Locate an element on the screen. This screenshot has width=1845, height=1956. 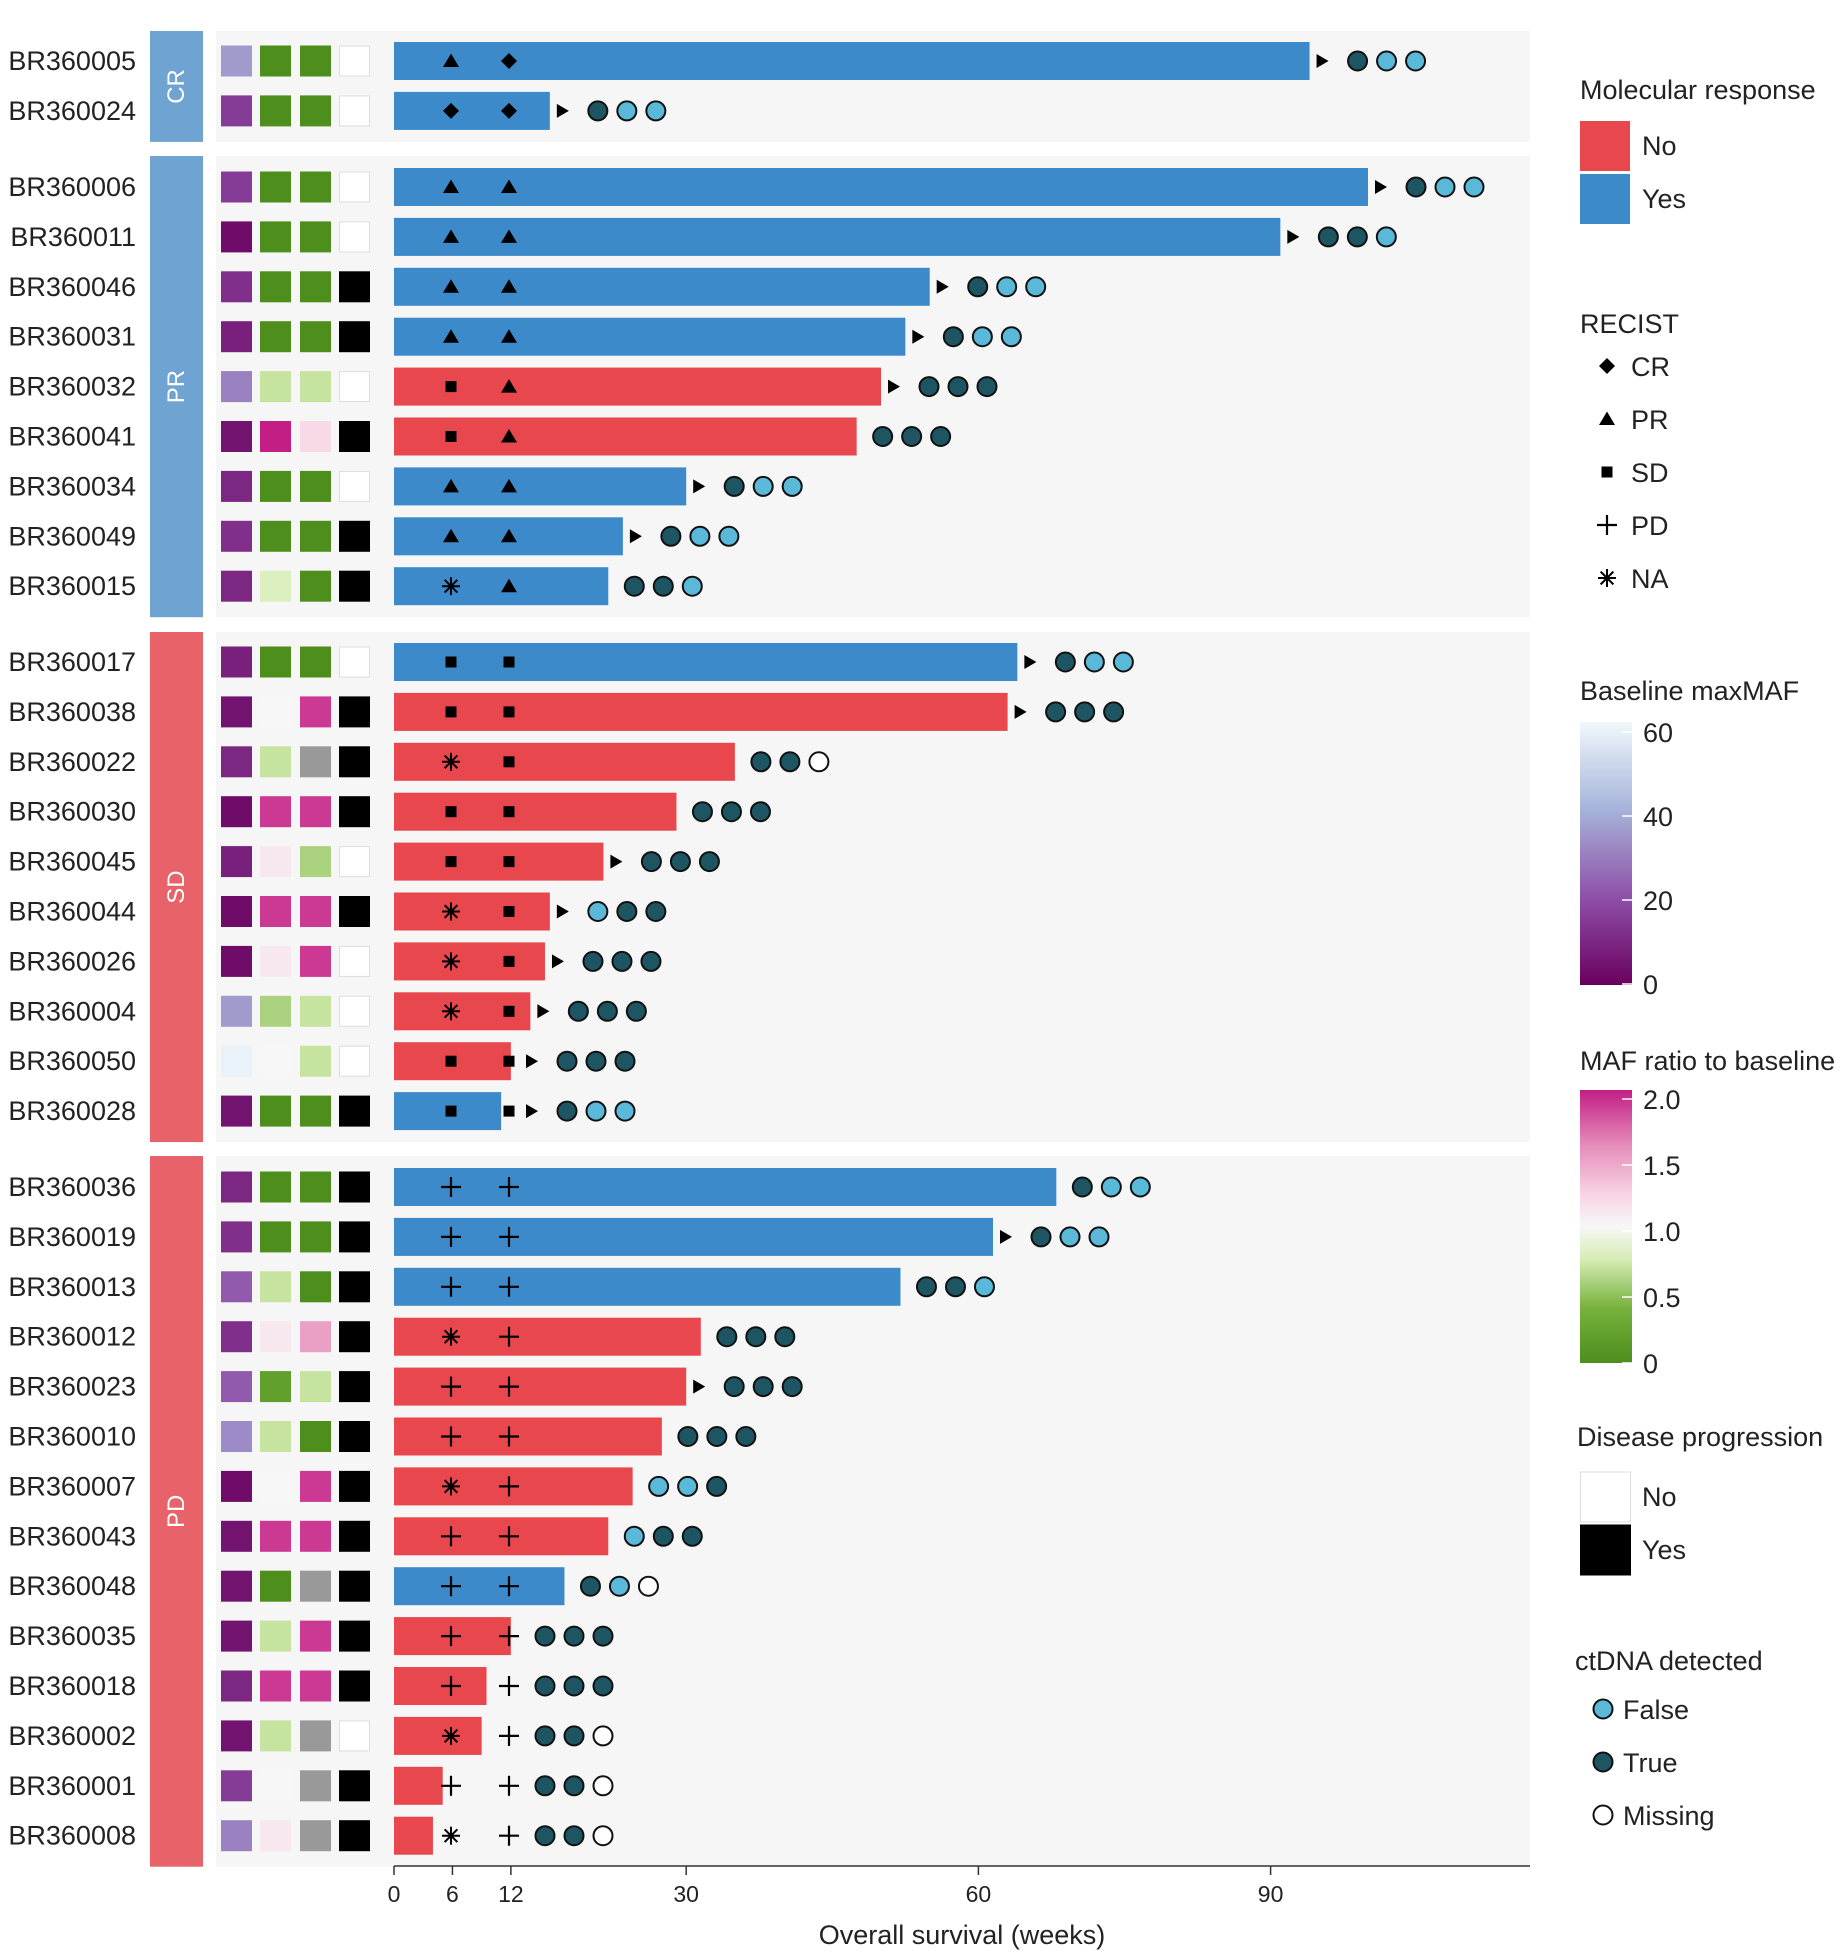
legend-item-progression: No is located at coordinates (1659, 1497).